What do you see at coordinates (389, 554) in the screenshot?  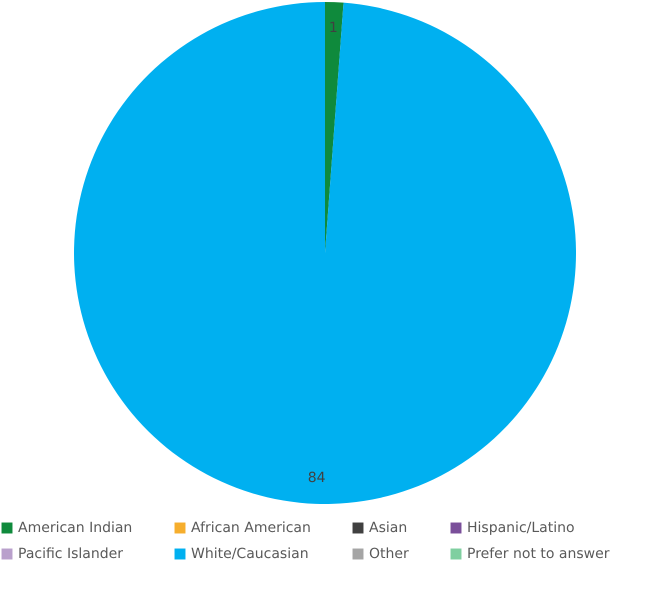 I see `legend-label: Other` at bounding box center [389, 554].